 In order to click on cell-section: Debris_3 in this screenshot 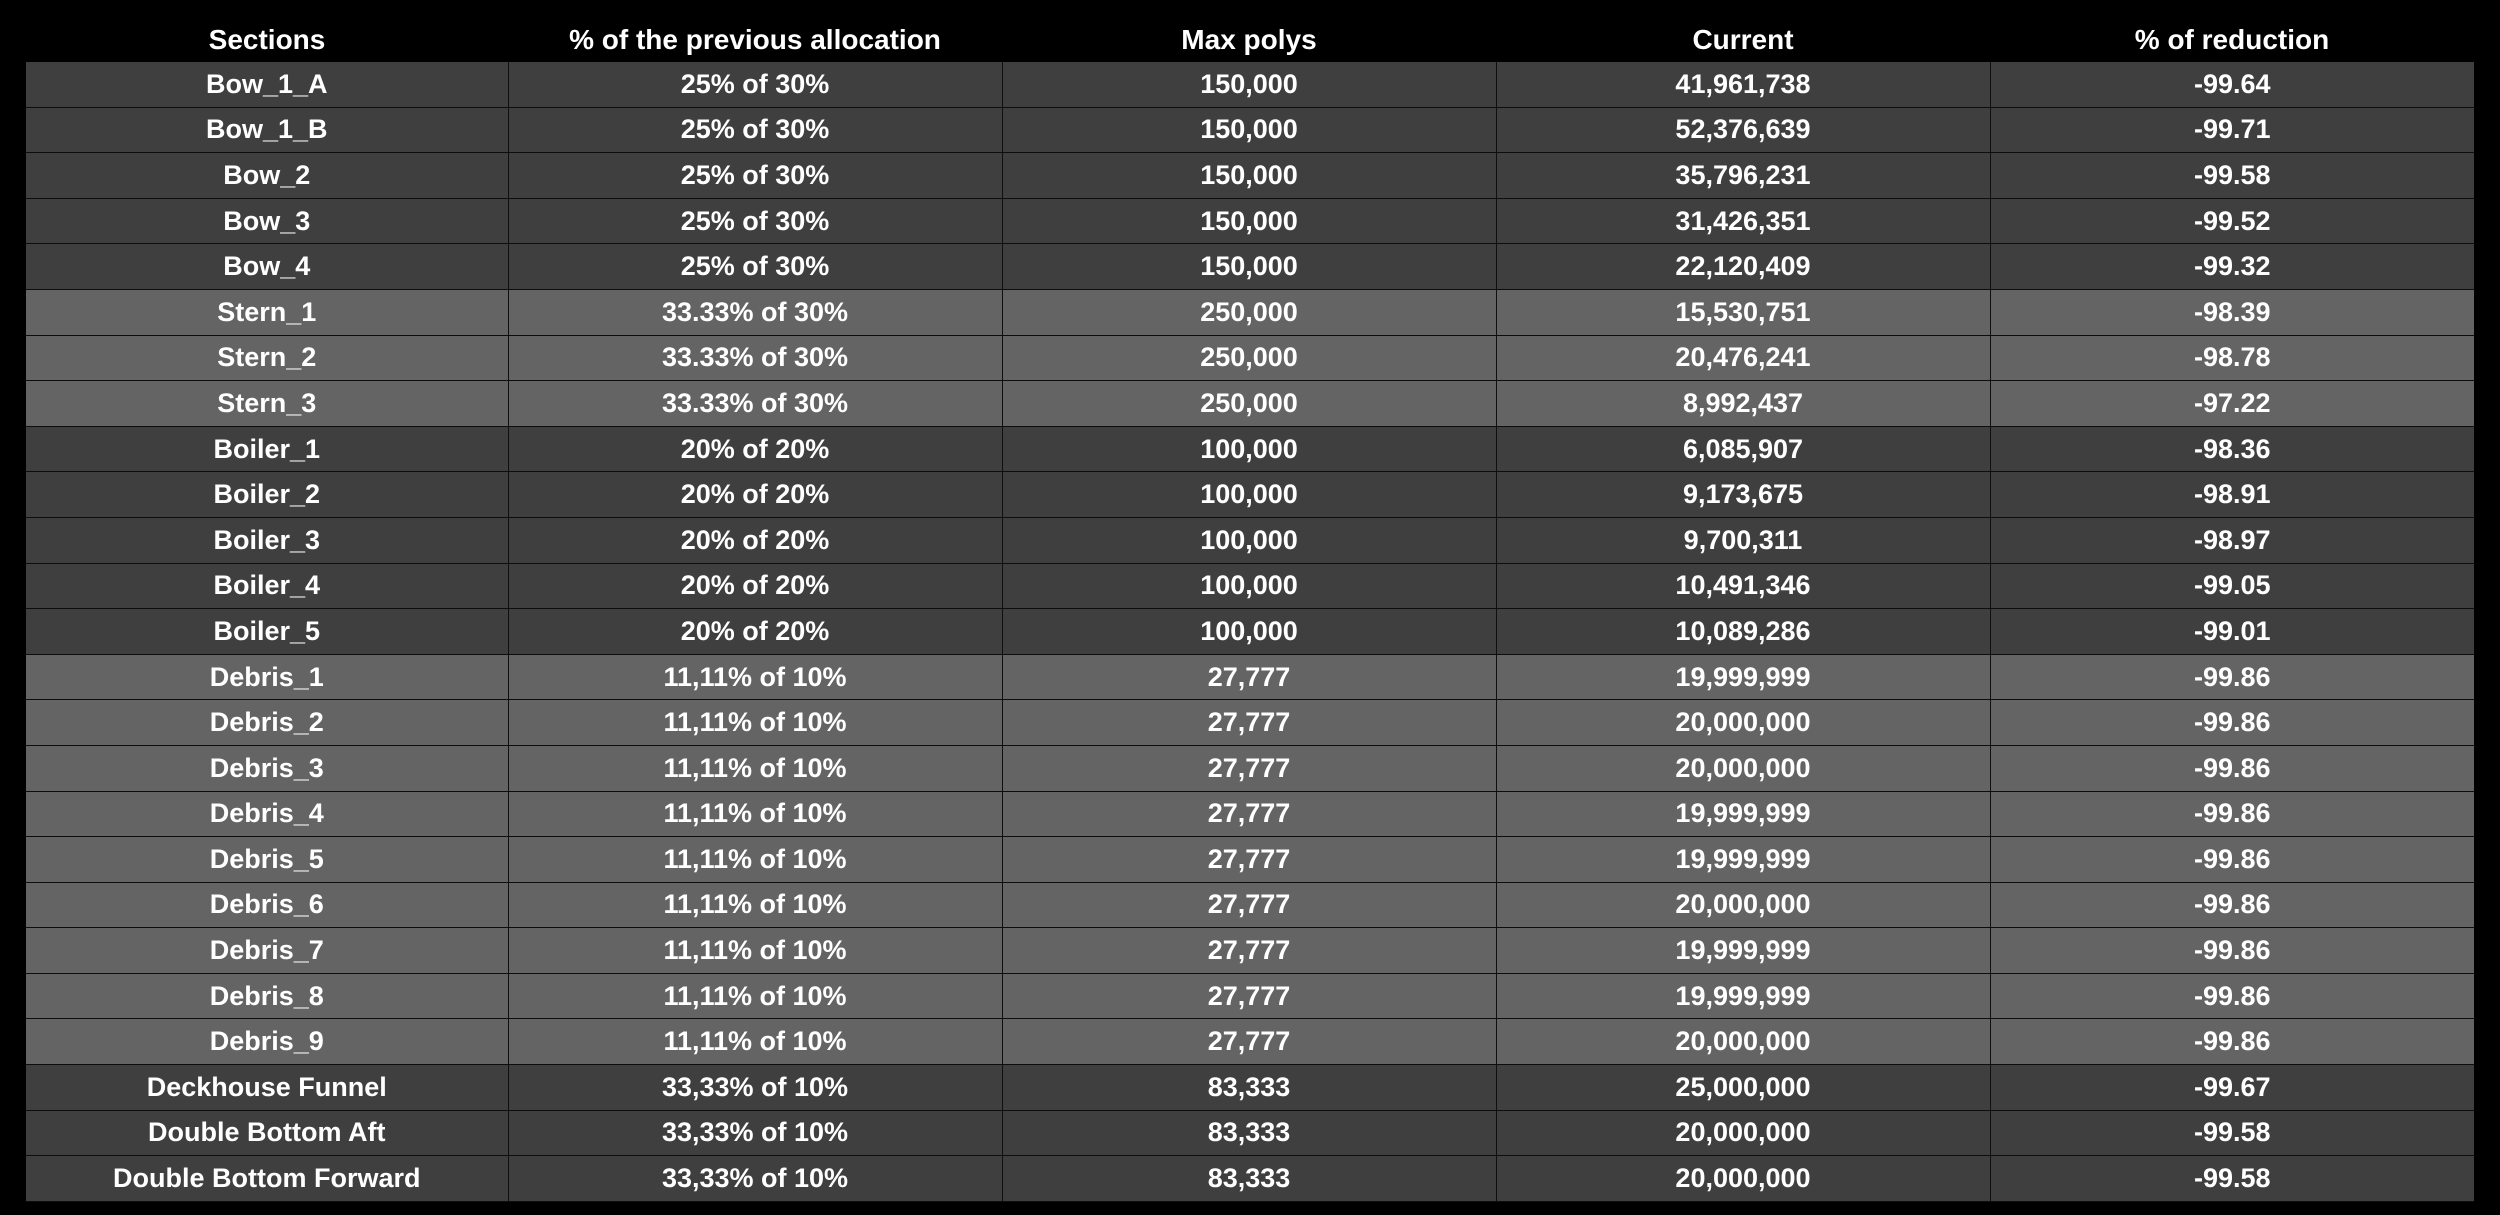, I will do `click(267, 768)`.